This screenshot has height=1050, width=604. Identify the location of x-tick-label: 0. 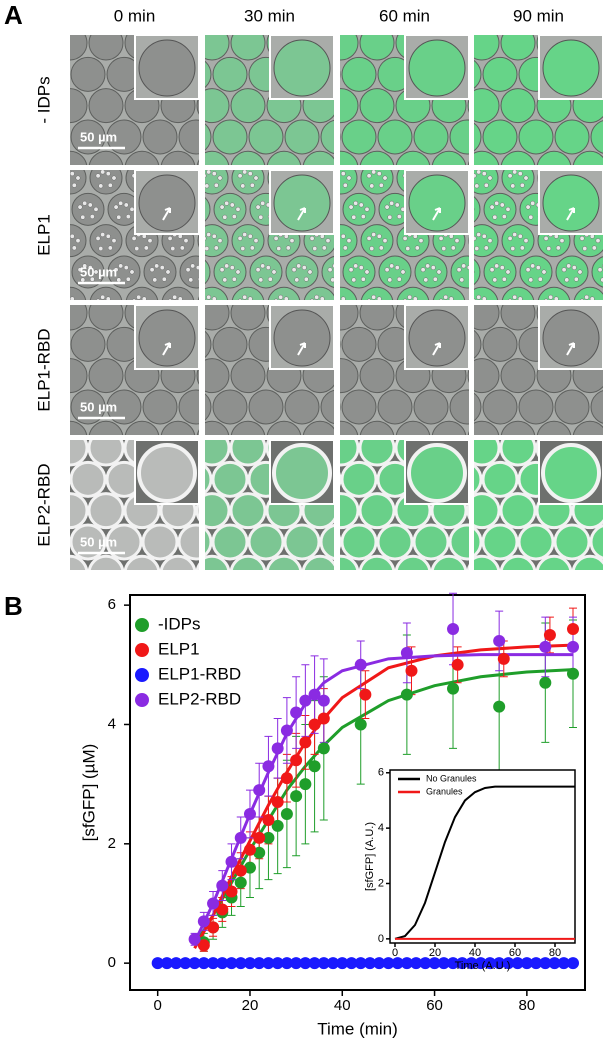
(158, 1005).